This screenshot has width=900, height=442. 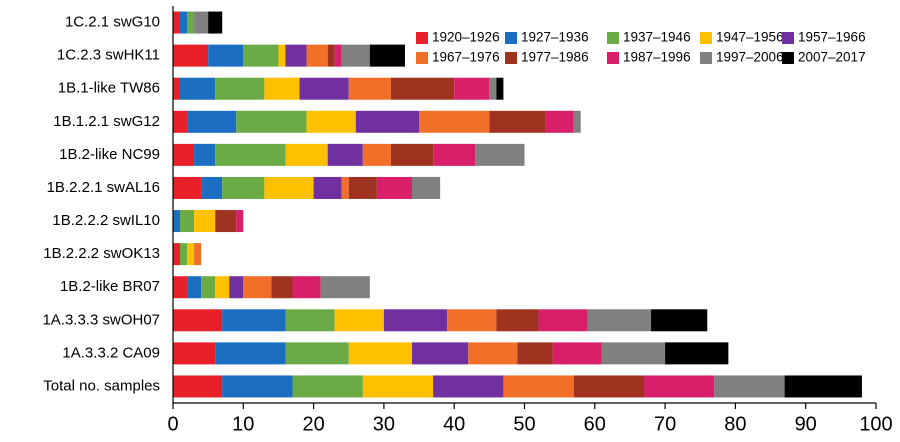 What do you see at coordinates (110, 286) in the screenshot?
I see `category-label: 1B.2-like BR07` at bounding box center [110, 286].